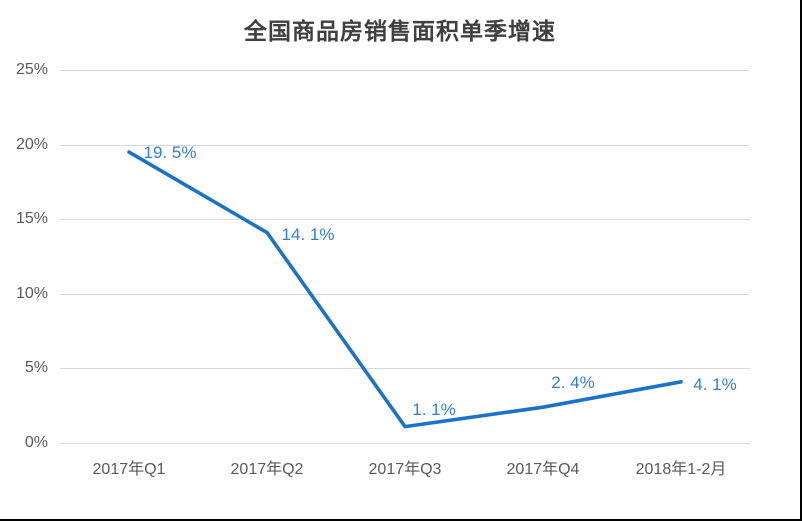 This screenshot has width=802, height=521. I want to click on y-axis-tick-label: 0%, so click(36, 442).